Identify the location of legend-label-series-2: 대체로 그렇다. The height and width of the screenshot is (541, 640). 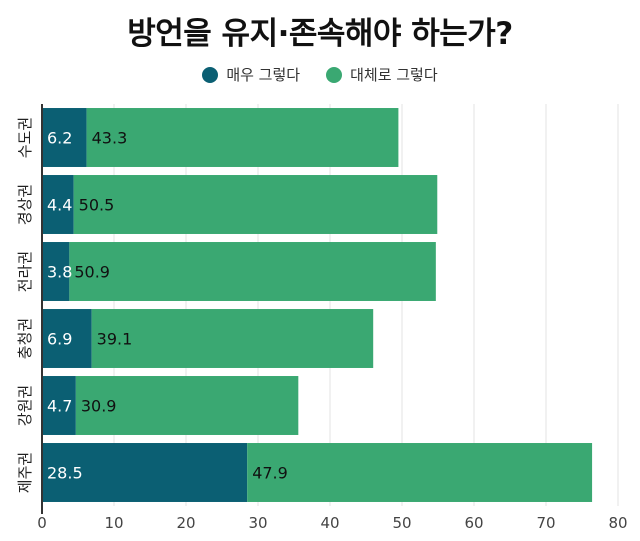
(394, 75).